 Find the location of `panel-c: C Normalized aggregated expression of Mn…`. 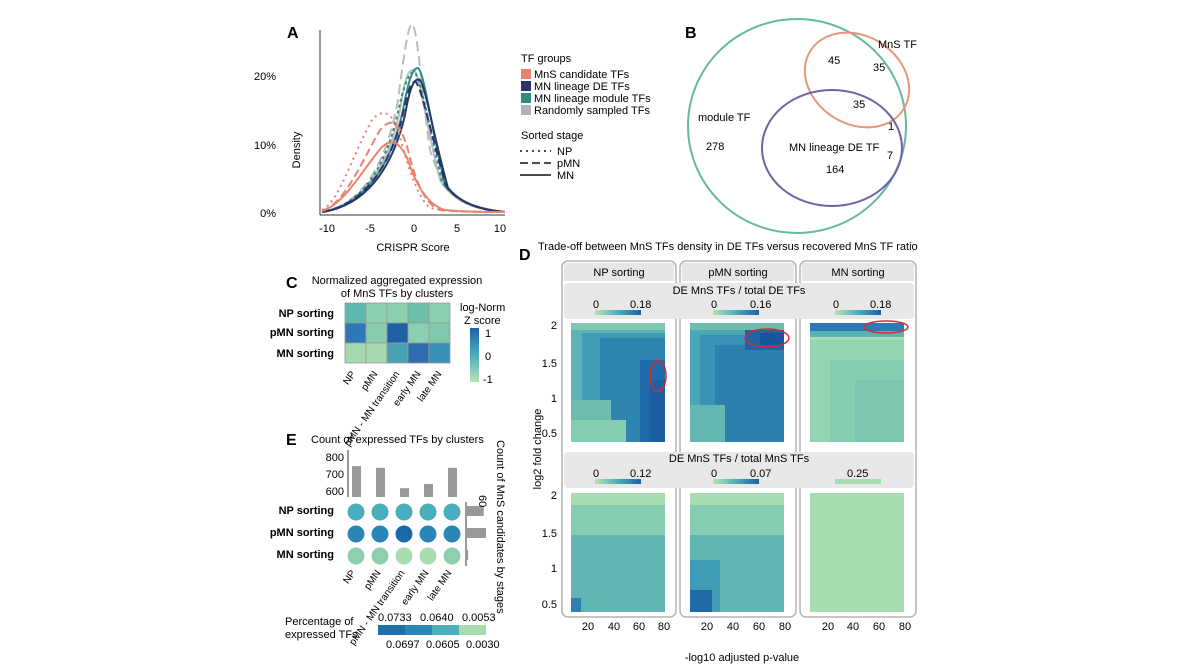

panel-c: C Normalized aggregated expression of Mn… is located at coordinates (387, 362).